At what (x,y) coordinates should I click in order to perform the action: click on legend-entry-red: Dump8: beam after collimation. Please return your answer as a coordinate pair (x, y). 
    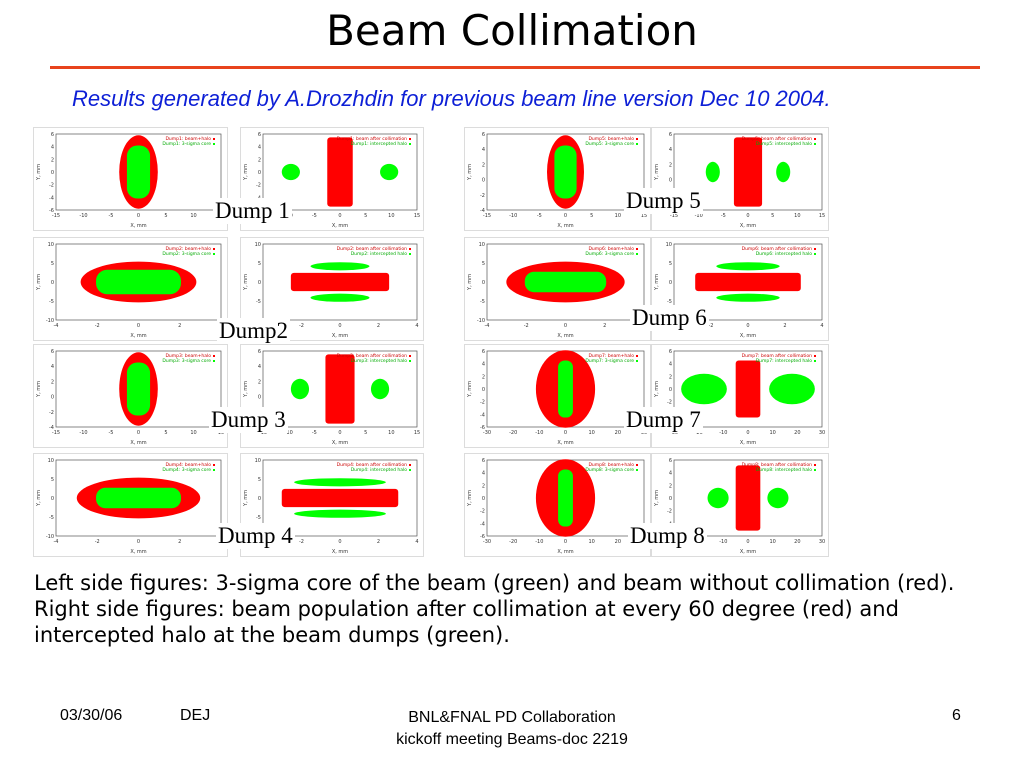
    Looking at the image, I should click on (777, 465).